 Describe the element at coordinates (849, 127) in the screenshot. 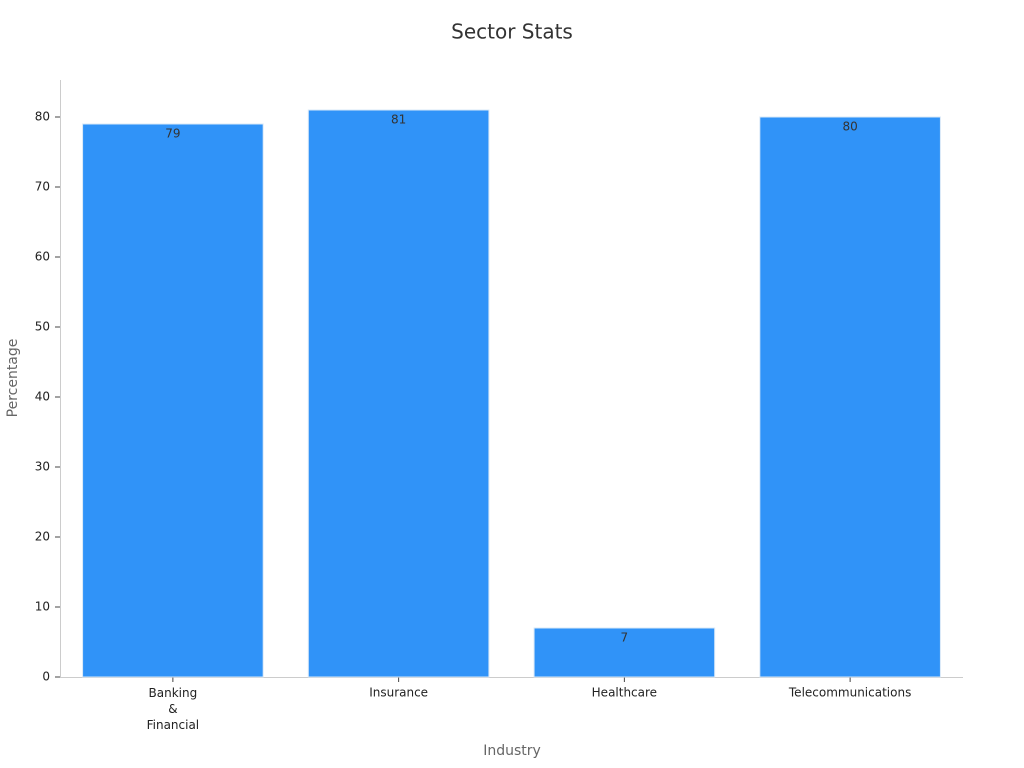

I see `value-label: 80` at that location.